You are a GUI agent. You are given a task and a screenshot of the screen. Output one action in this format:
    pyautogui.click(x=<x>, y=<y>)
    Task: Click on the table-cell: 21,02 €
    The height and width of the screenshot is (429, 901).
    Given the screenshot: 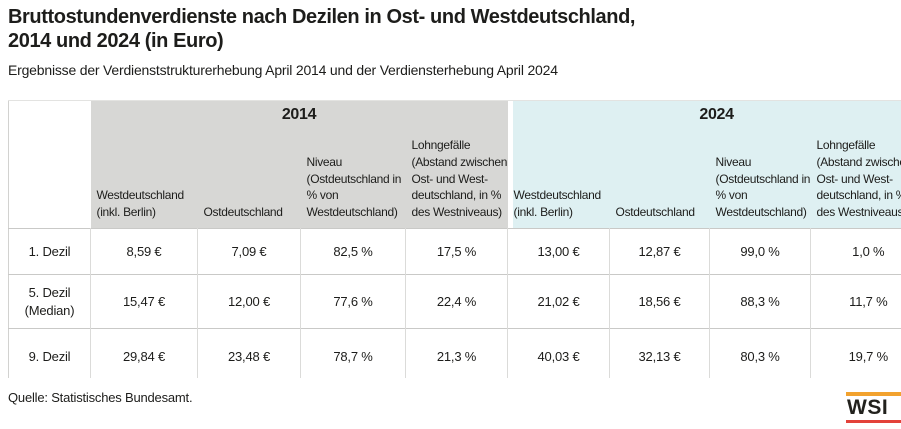 What is the action you would take?
    pyautogui.click(x=558, y=301)
    